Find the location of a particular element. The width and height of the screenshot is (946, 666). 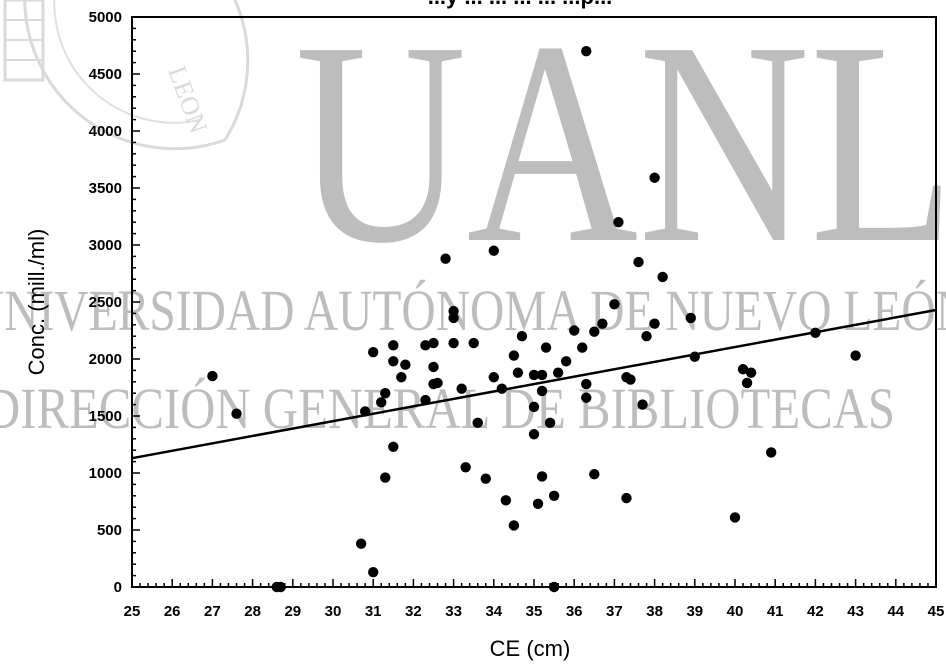

y-tick-label: 4500 is located at coordinates (105, 74).